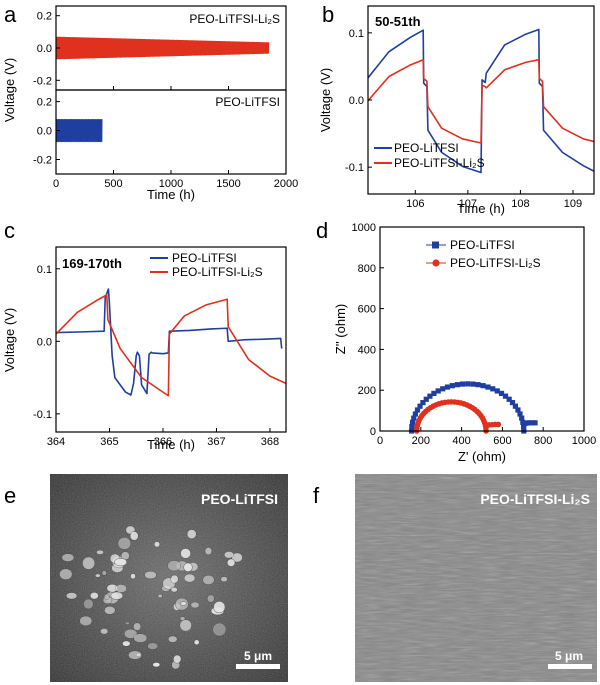 This screenshot has width=600, height=685. I want to click on panel-a-label: a, so click(10, 14).